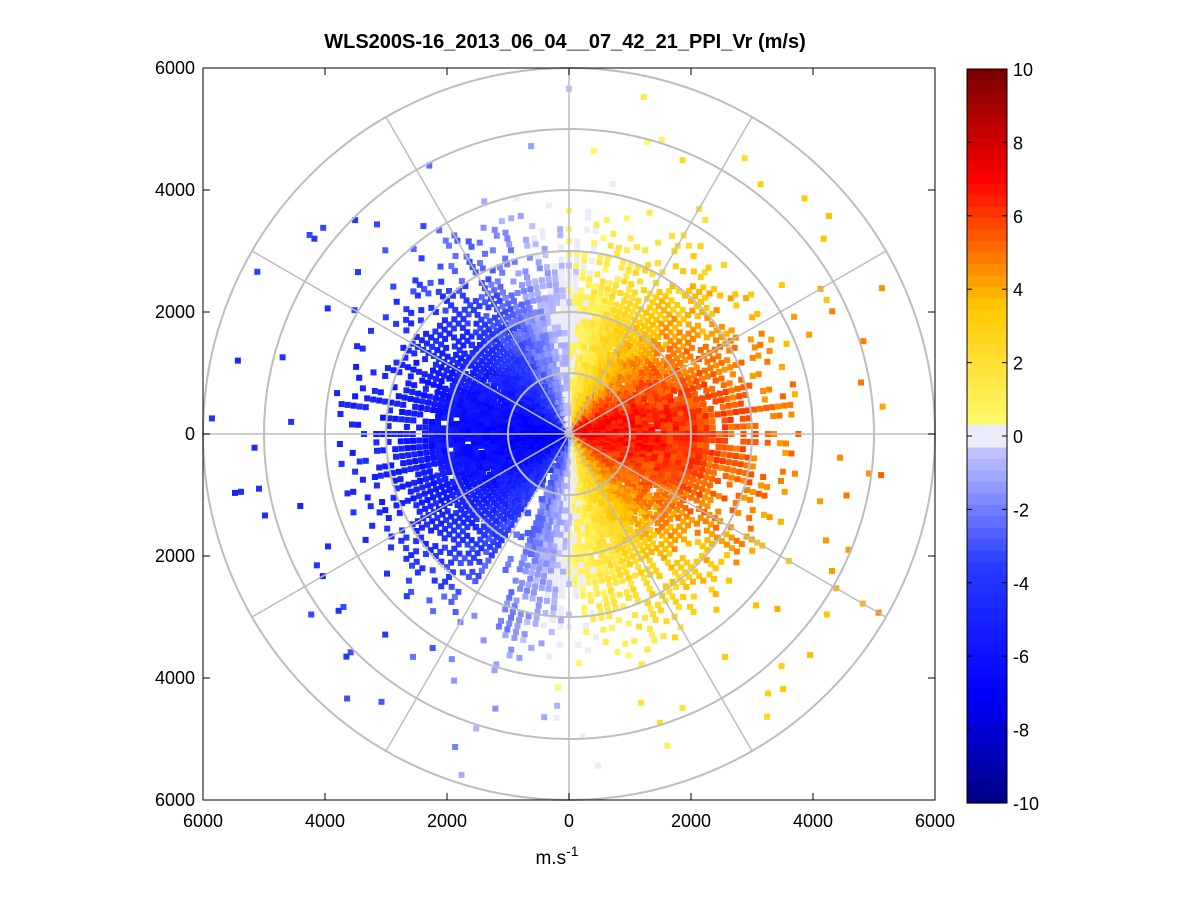 This screenshot has width=1201, height=901. Describe the element at coordinates (569, 821) in the screenshot. I see `x-tick-label: 0` at that location.